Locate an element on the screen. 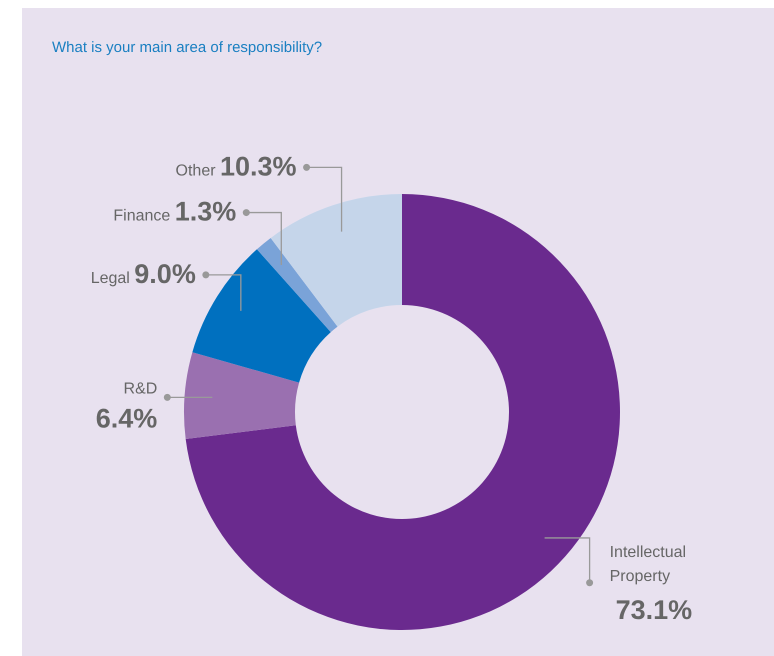 The image size is (774, 656). slice-label: Legal is located at coordinates (112, 278).